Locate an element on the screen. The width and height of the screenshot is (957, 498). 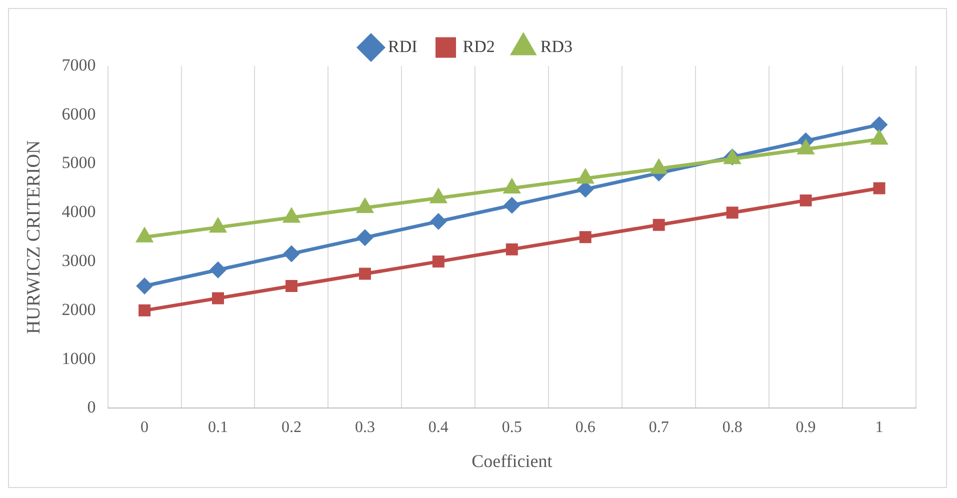
x-axis-title: Coefficient is located at coordinates (512, 460).